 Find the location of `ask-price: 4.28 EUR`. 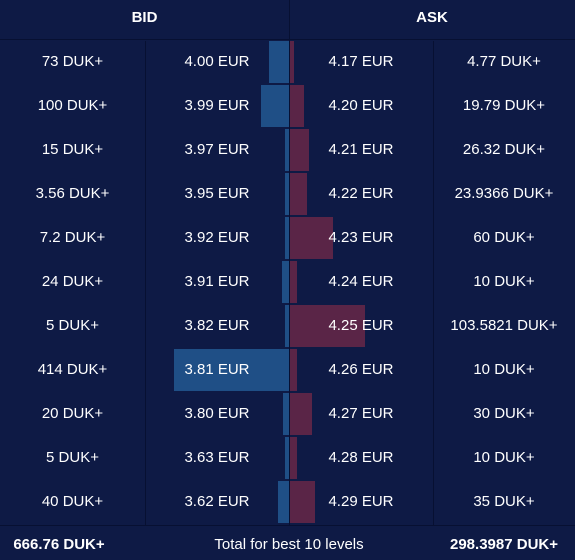

ask-price: 4.28 EUR is located at coordinates (361, 457).